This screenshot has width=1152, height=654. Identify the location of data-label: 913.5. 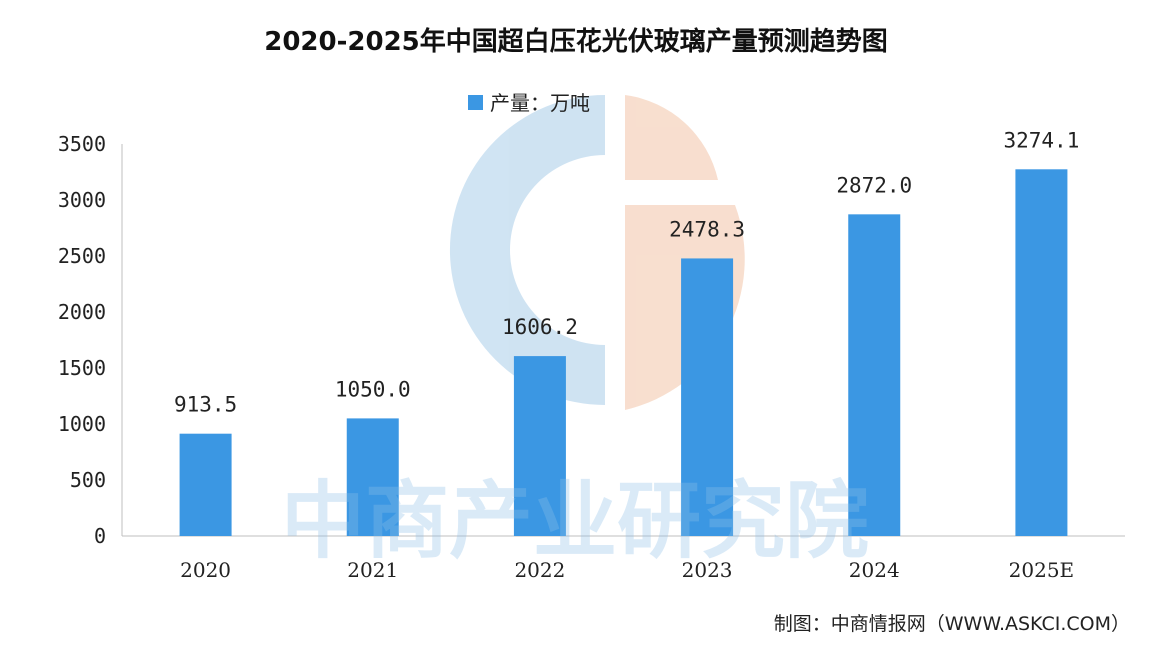
(205, 405).